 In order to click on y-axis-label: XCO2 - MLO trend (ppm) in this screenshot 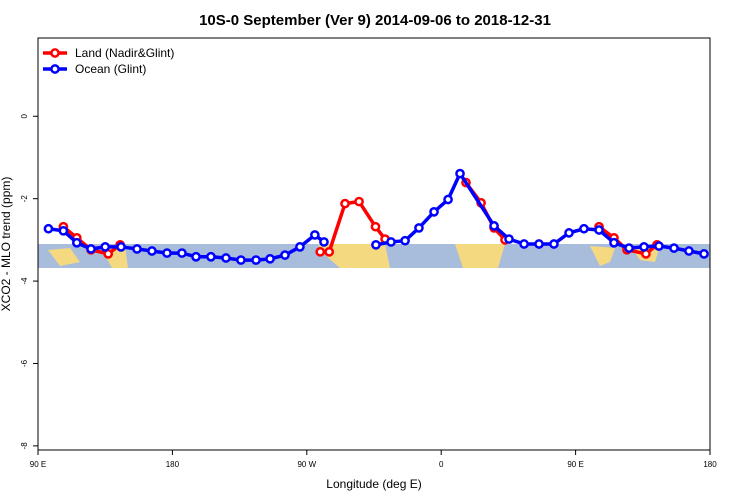, I will do `click(6, 244)`.